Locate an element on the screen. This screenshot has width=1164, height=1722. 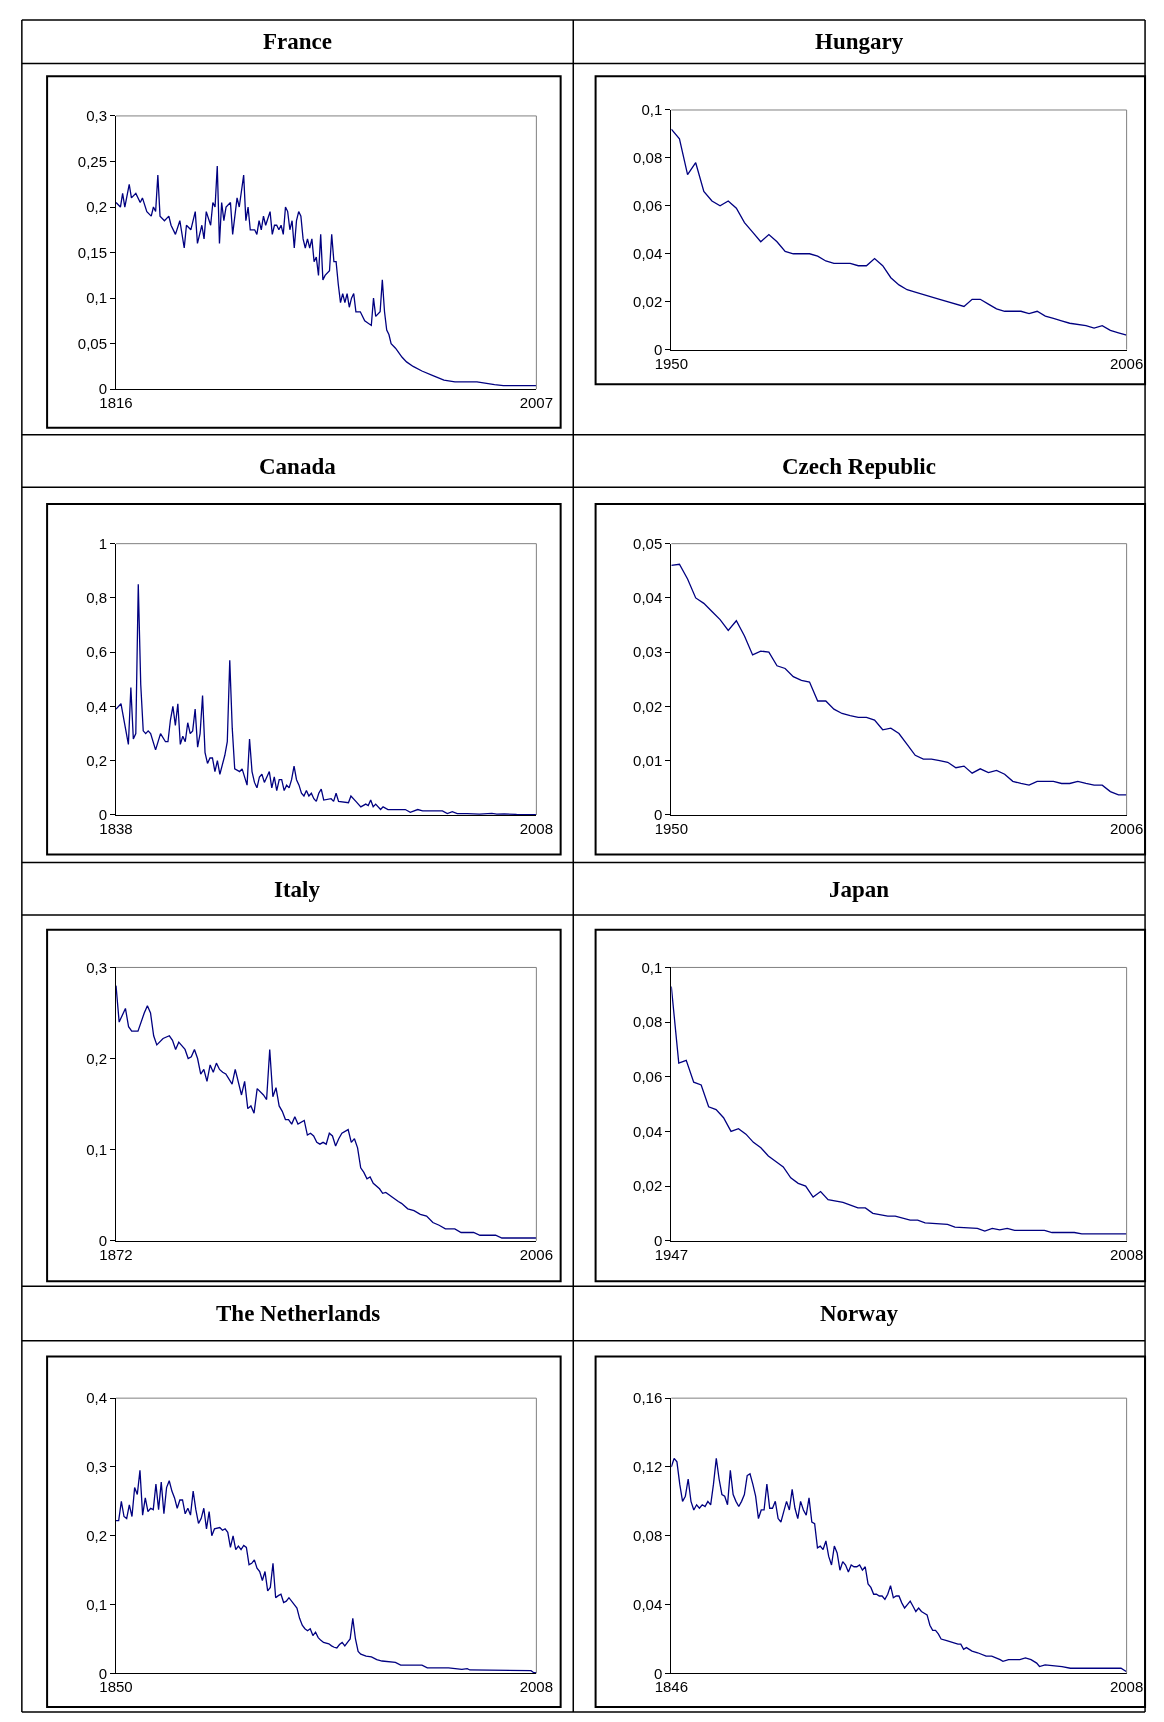
y-tick-label: 0,15 is located at coordinates (92, 252).